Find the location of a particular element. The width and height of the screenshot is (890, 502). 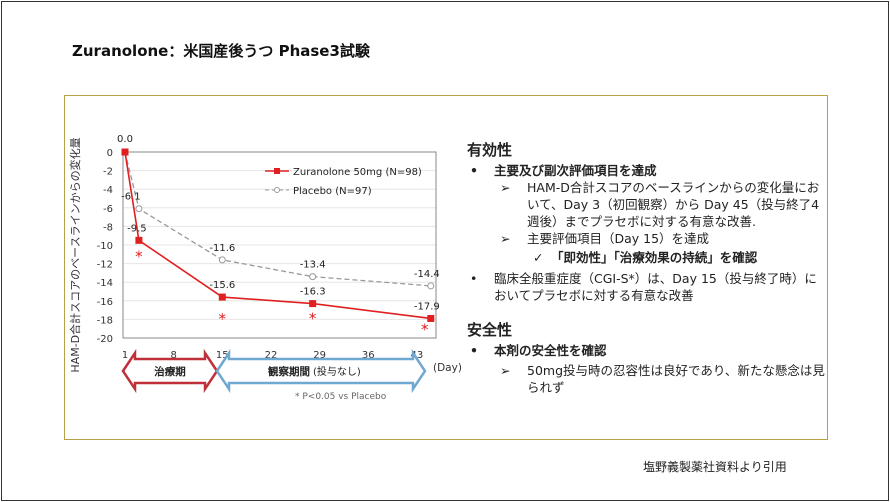

x-axis-label: (Day) is located at coordinates (447, 368).